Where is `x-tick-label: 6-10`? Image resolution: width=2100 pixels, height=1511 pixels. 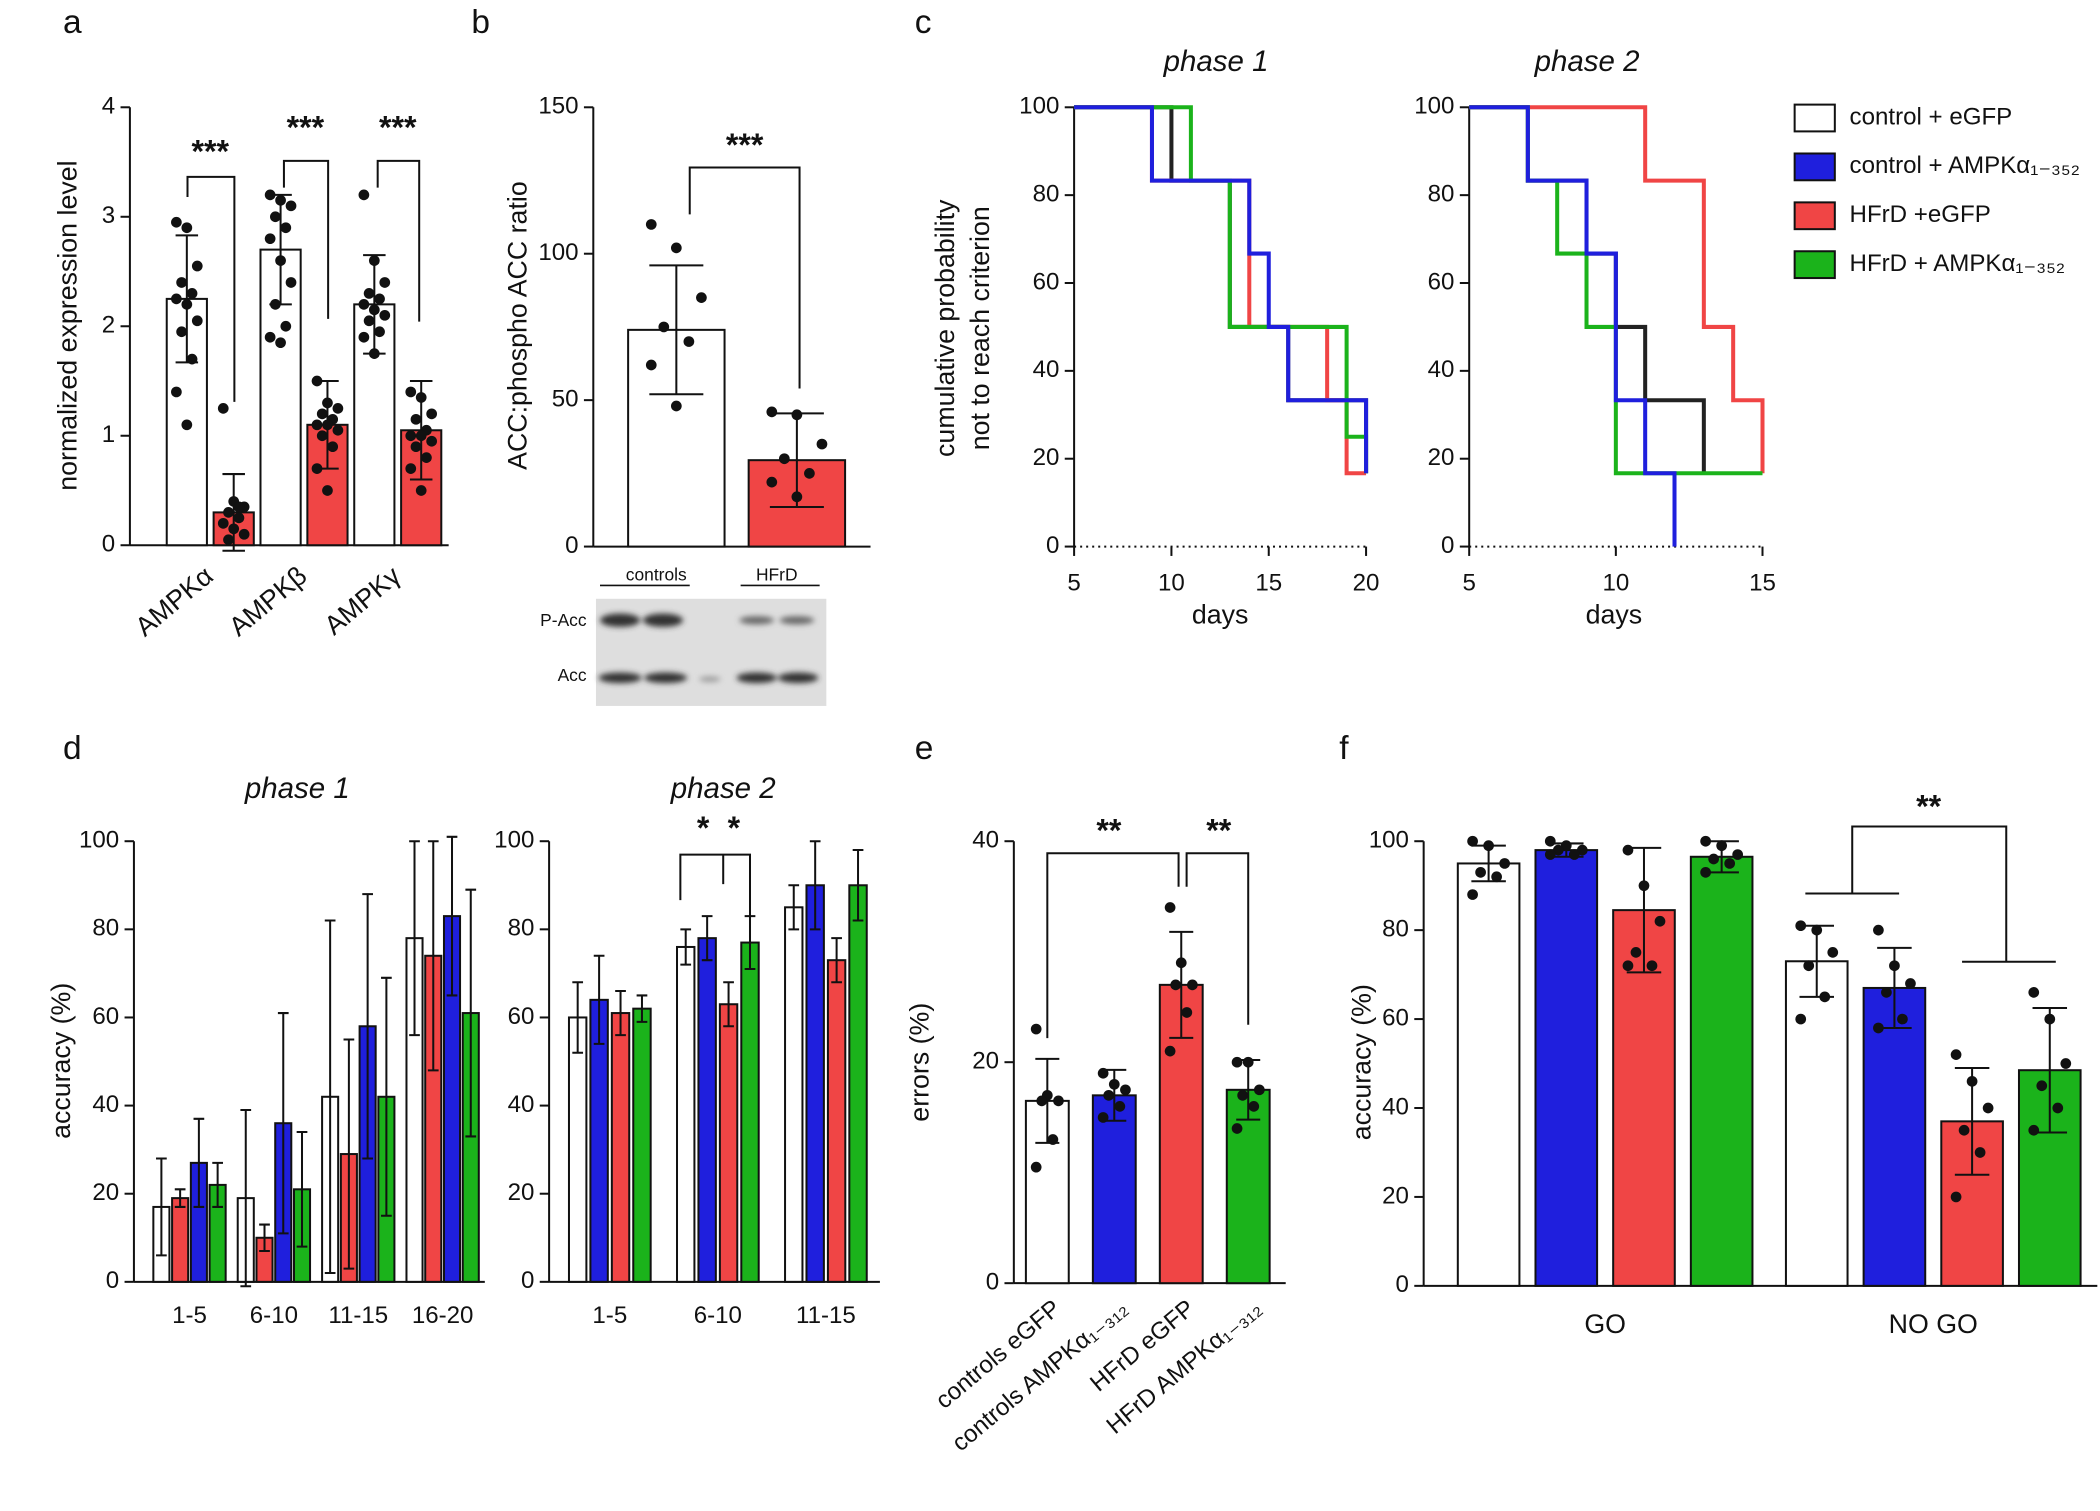
x-tick-label: 6-10 is located at coordinates (718, 1315).